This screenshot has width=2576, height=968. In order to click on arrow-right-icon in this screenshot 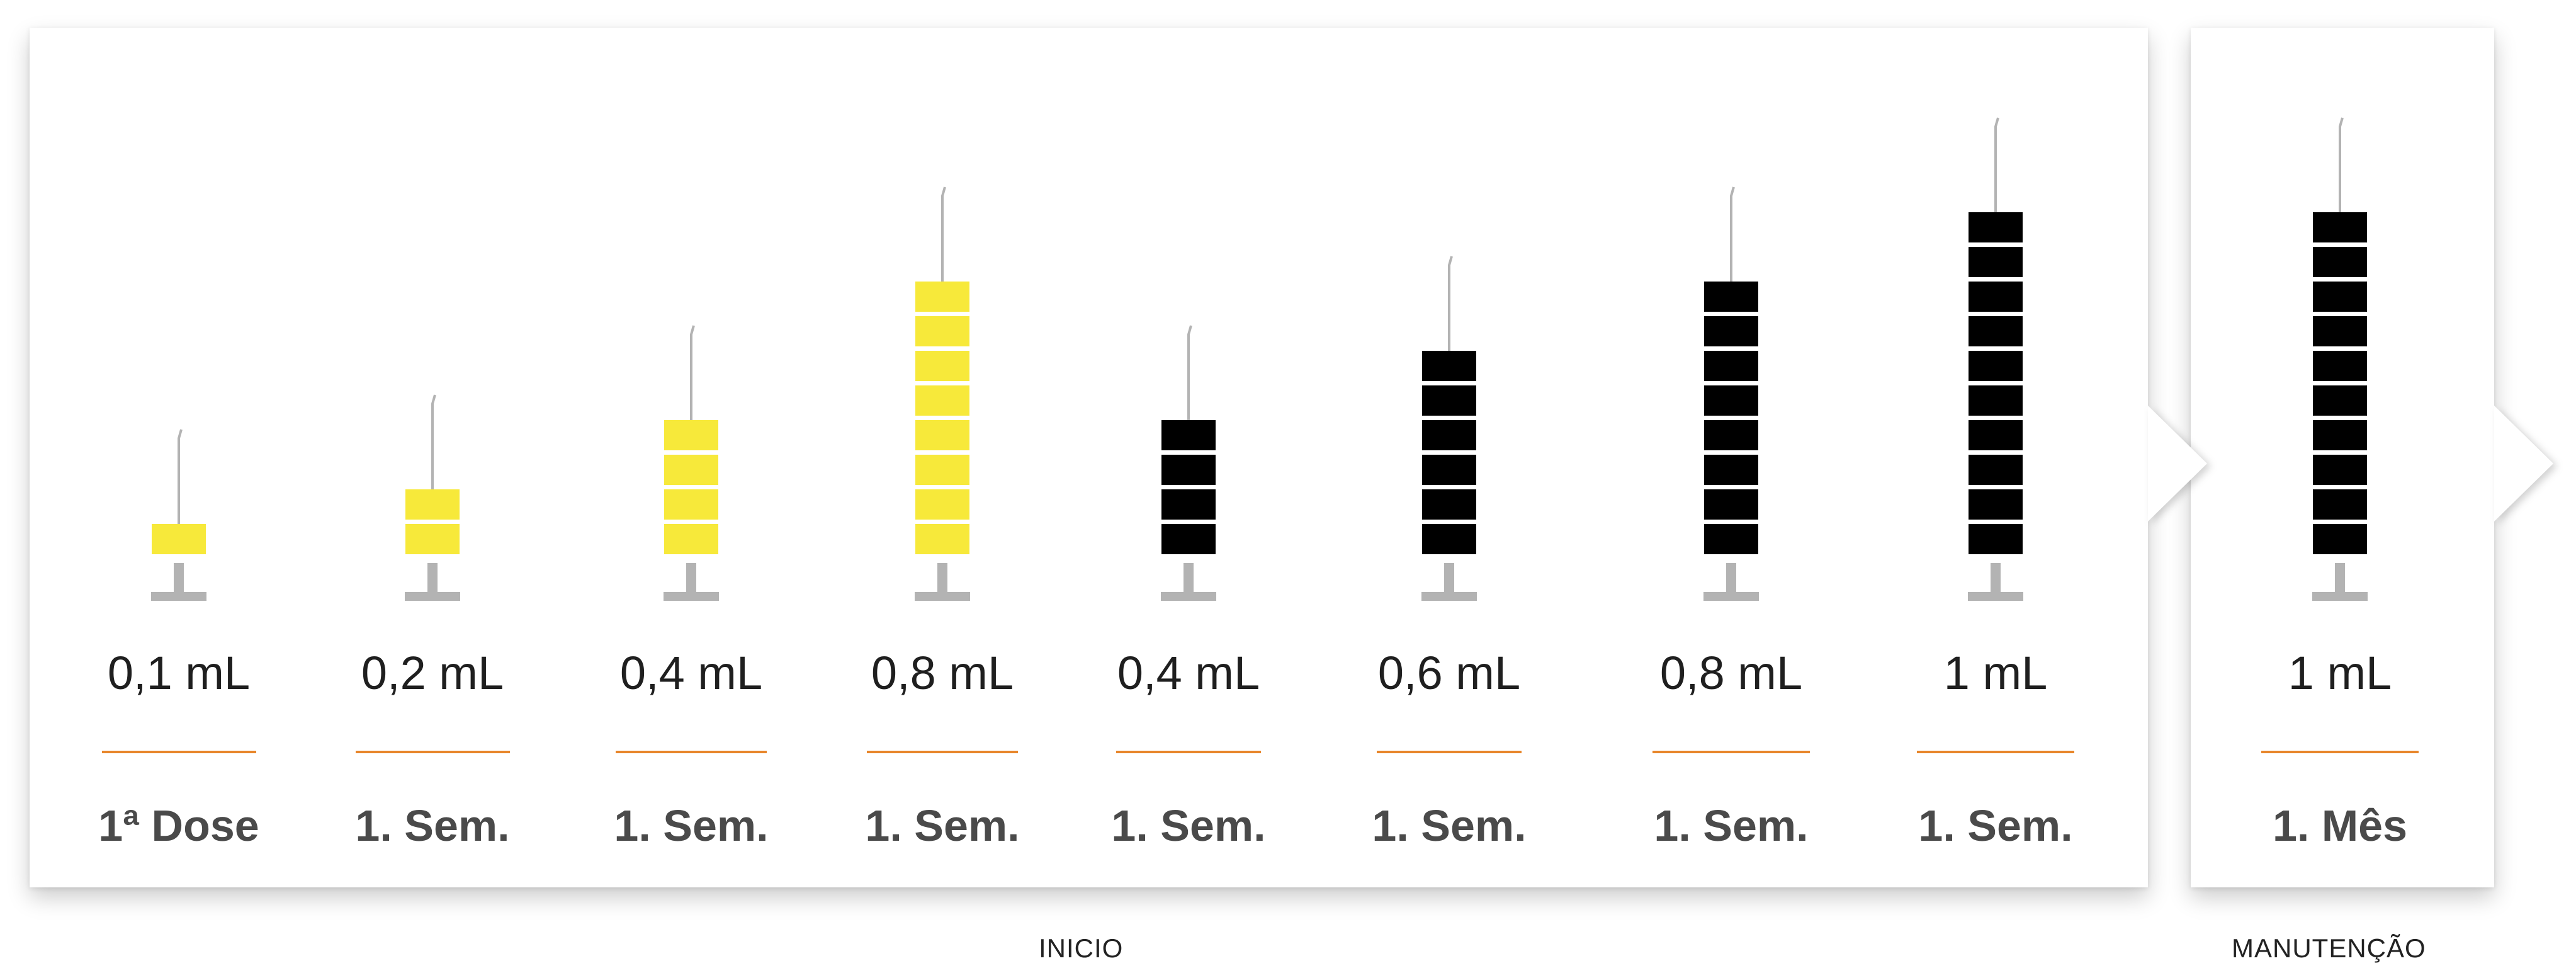, I will do `click(2523, 463)`.